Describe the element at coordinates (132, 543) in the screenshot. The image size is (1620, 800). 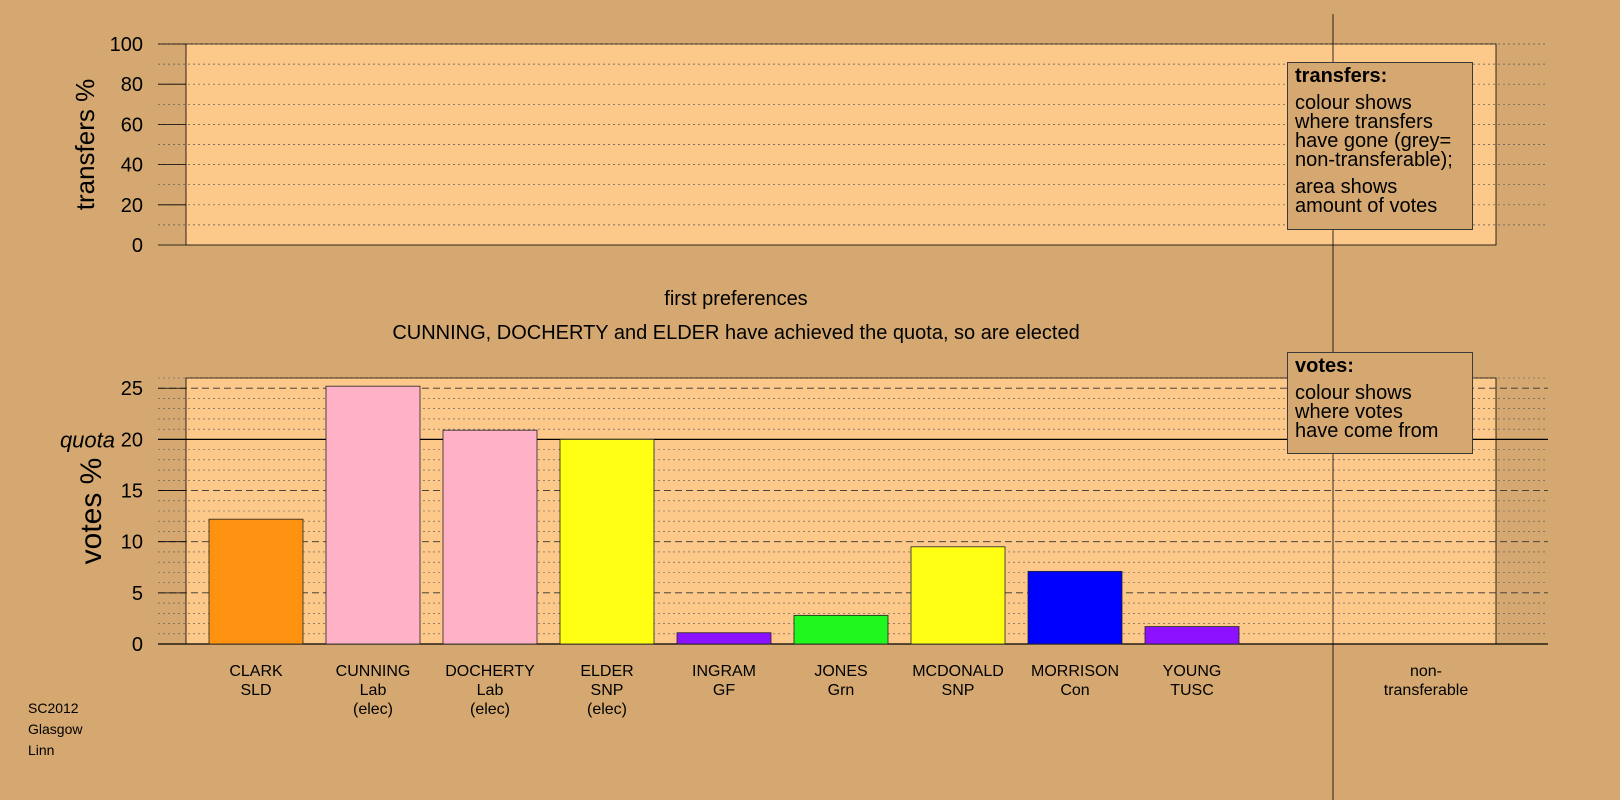
I see `votes-tick-label: 10` at that location.